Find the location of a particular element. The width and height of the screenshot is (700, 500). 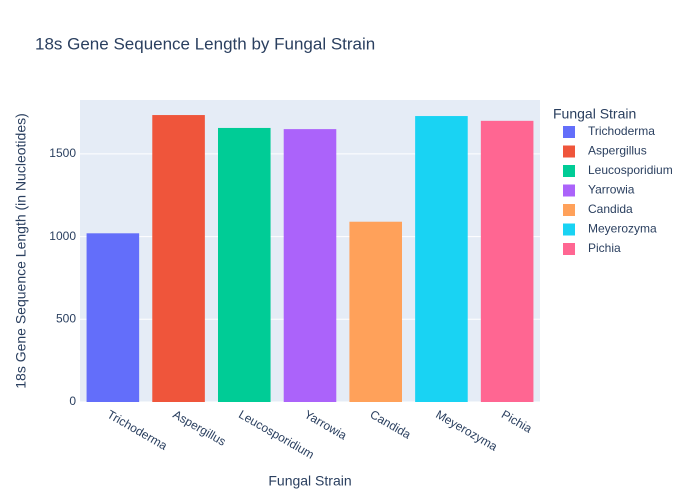

legend-label: Trichoderma is located at coordinates (621, 131).